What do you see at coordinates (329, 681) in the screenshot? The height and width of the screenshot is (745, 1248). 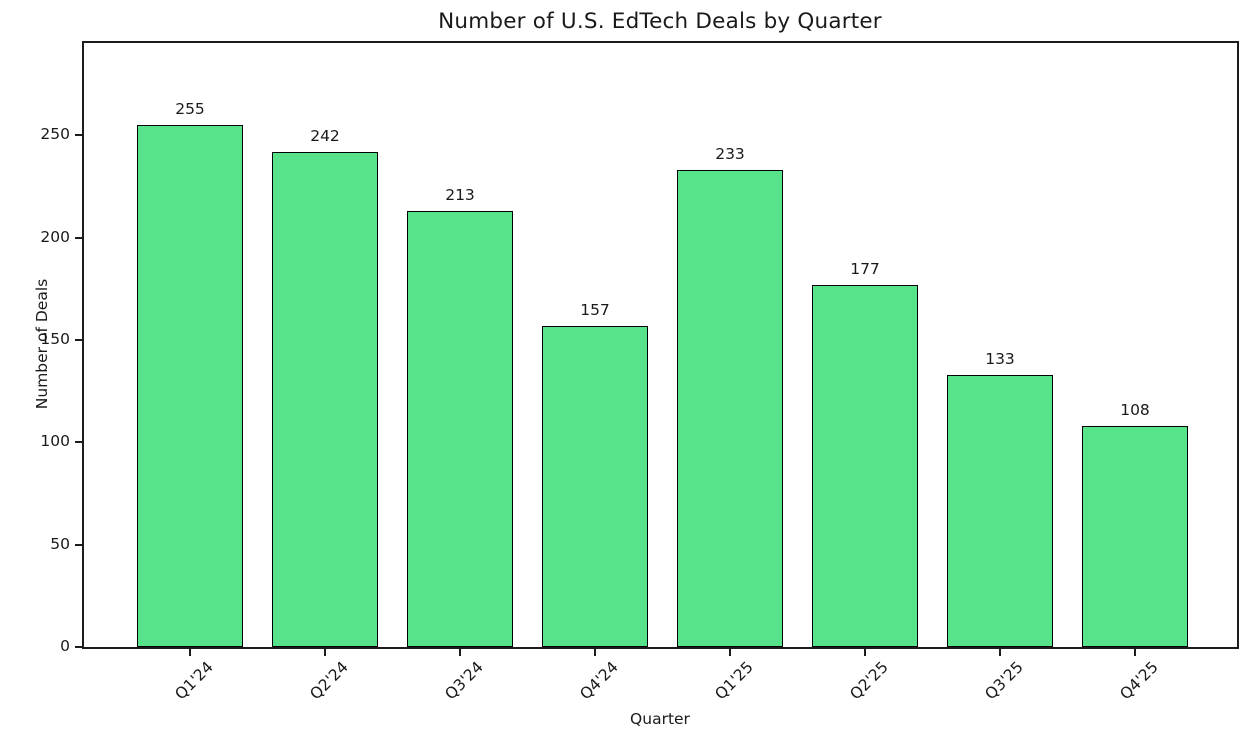 I see `x-tick-label: Q2'24` at bounding box center [329, 681].